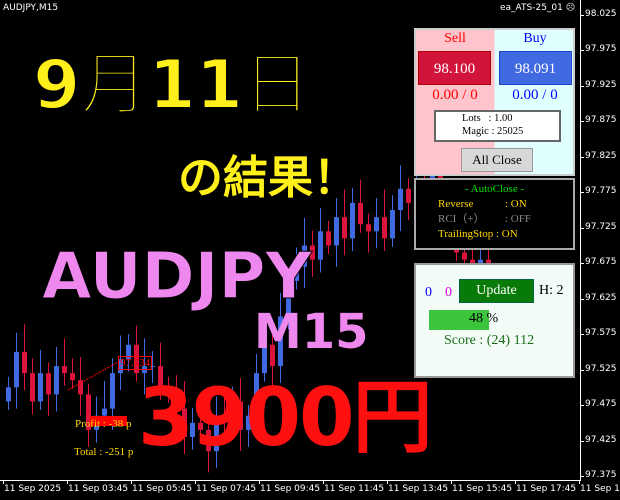 The height and width of the screenshot is (500, 620). What do you see at coordinates (601, 84) in the screenshot?
I see `price-tick: 97.925` at bounding box center [601, 84].